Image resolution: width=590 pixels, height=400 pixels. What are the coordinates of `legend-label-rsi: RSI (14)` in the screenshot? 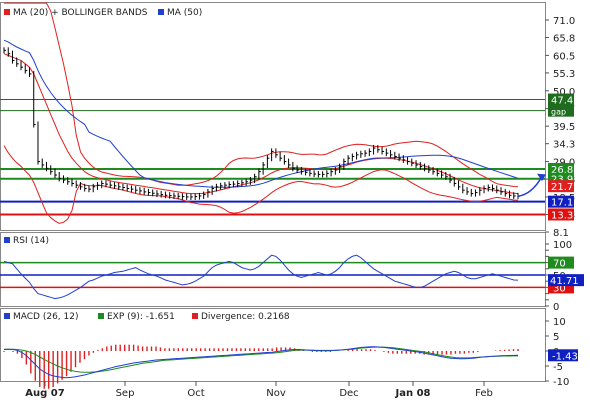 It's located at (31, 241).